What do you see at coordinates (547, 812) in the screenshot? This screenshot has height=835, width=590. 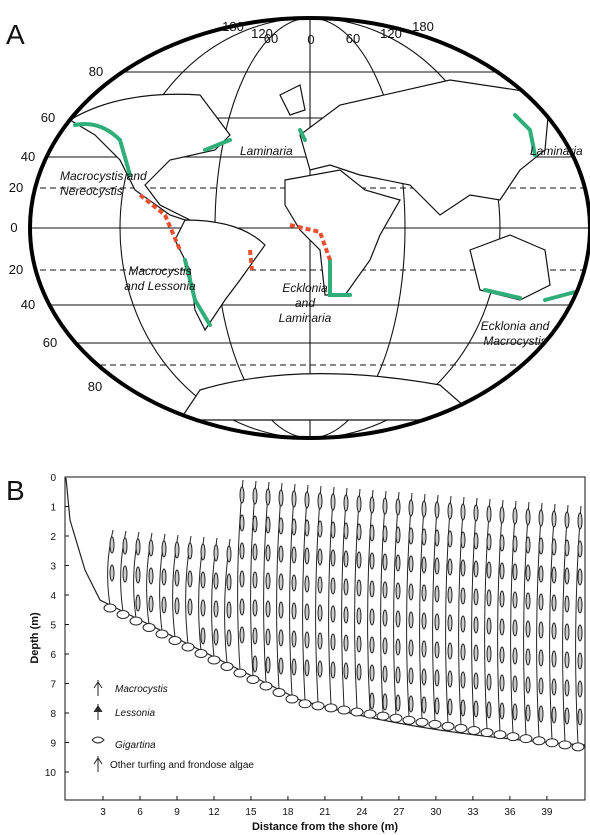 I see `x-tick-label: 39` at bounding box center [547, 812].